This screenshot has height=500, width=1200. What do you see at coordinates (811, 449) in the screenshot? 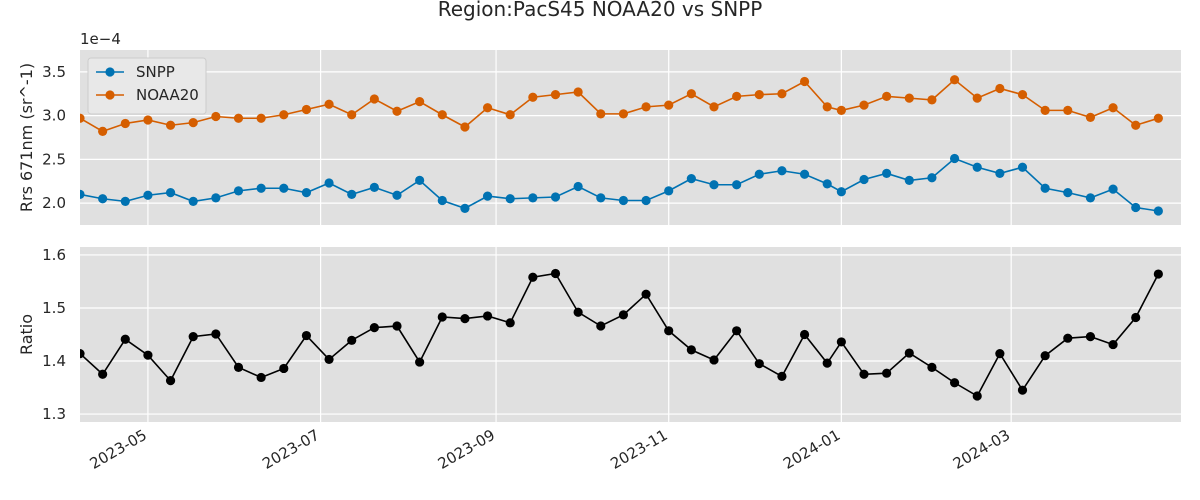
I see `x-tick-label: 2024-01` at bounding box center [811, 449].